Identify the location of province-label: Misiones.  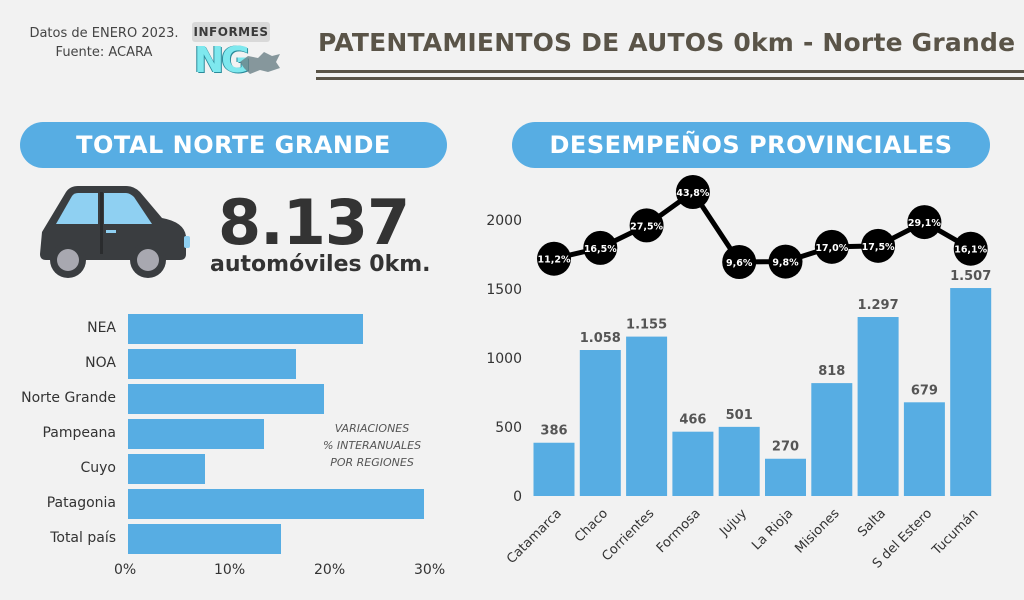
(817, 531).